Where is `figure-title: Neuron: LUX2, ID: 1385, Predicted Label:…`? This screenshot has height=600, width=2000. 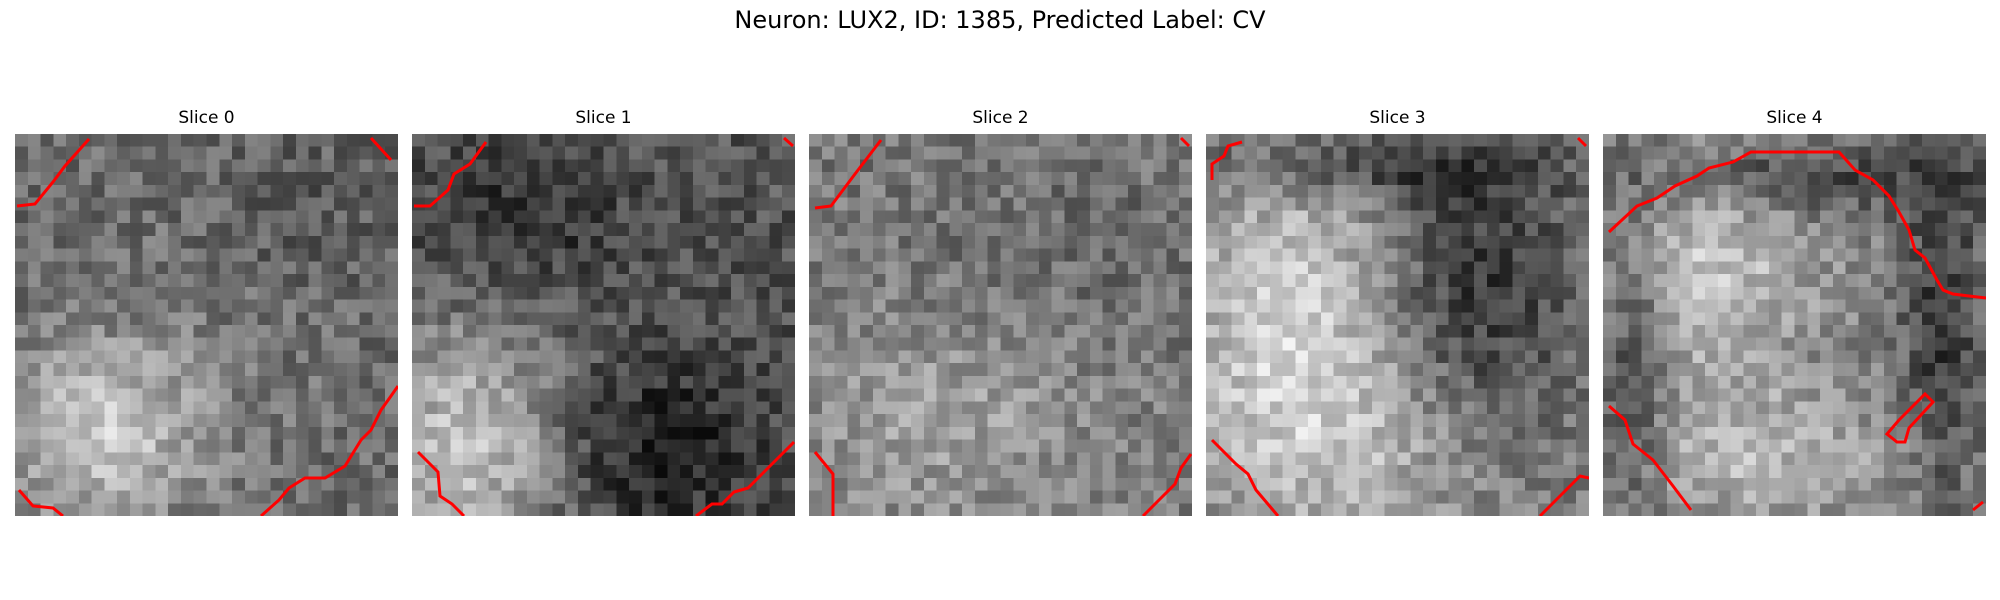
figure-title: Neuron: LUX2, ID: 1385, Predicted Label:… is located at coordinates (1000, 20).